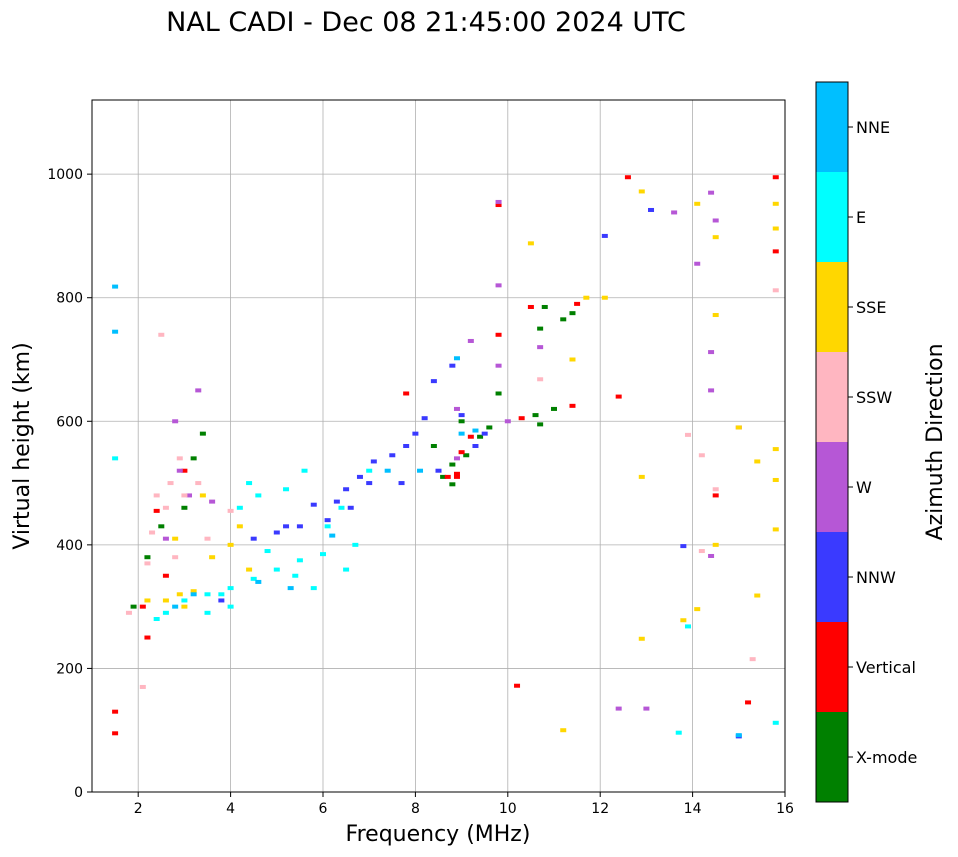 This screenshot has width=958, height=857. Describe the element at coordinates (832, 397) in the screenshot. I see `colorbar-segment-ssw` at that location.